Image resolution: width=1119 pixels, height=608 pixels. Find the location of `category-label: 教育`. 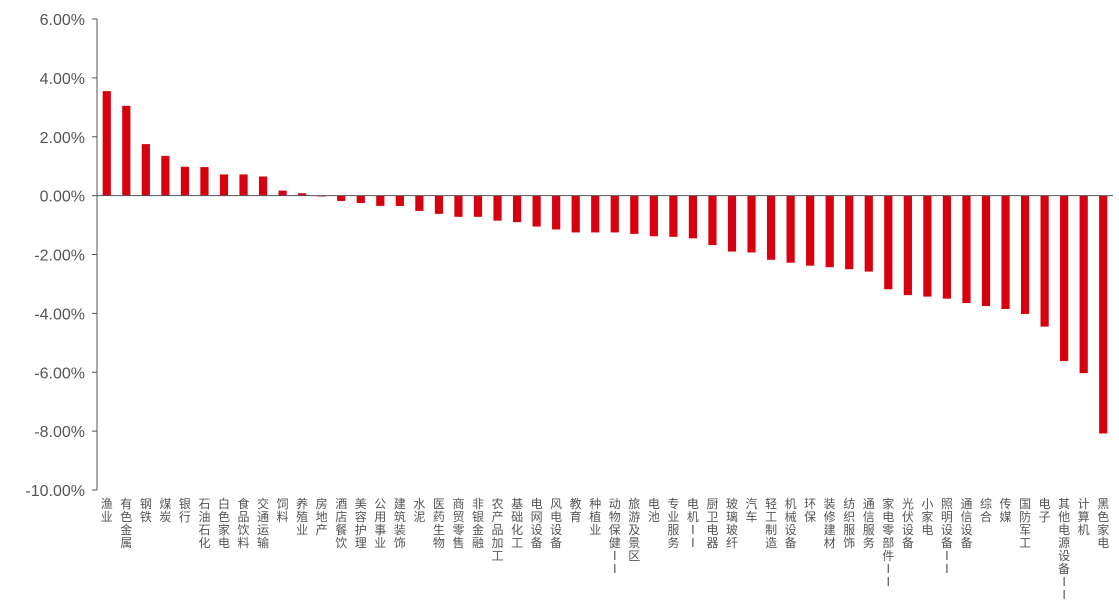

category-label: 教育 is located at coordinates (576, 510).